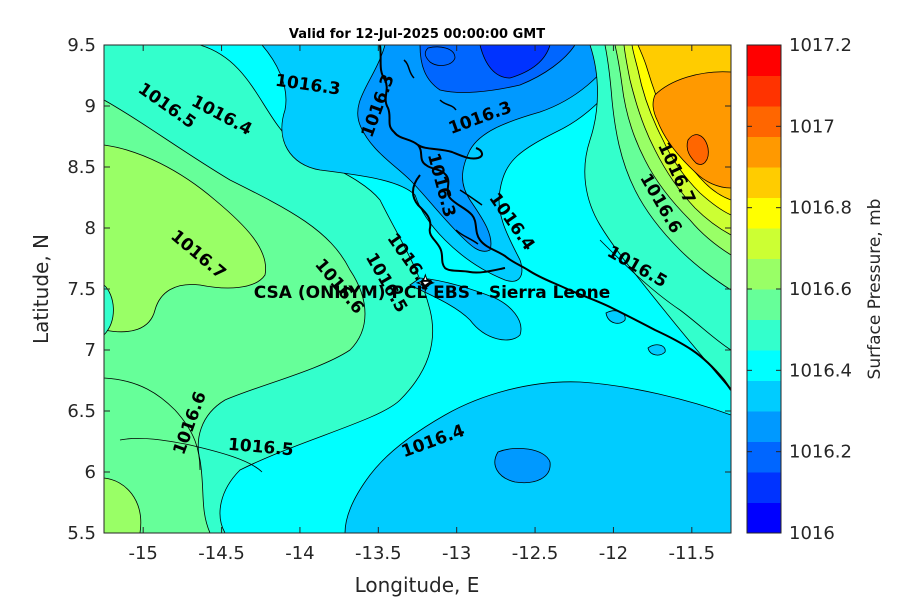  Describe the element at coordinates (90, 350) in the screenshot. I see `y-tick-label: 7` at that location.